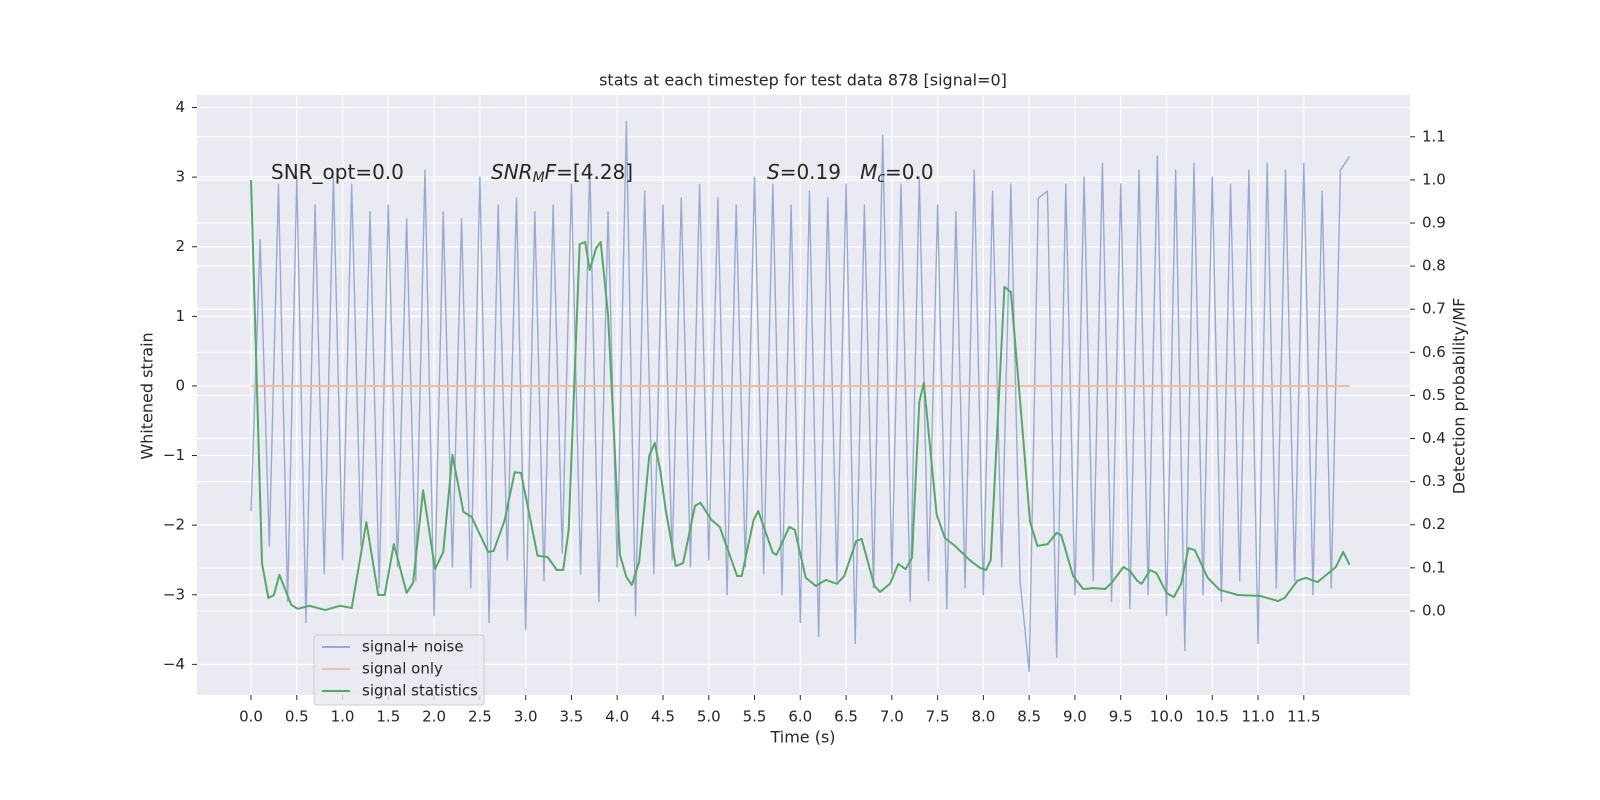 The height and width of the screenshot is (800, 1600). Describe the element at coordinates (846, 717) in the screenshot. I see `x-tick-label: 6.5` at that location.